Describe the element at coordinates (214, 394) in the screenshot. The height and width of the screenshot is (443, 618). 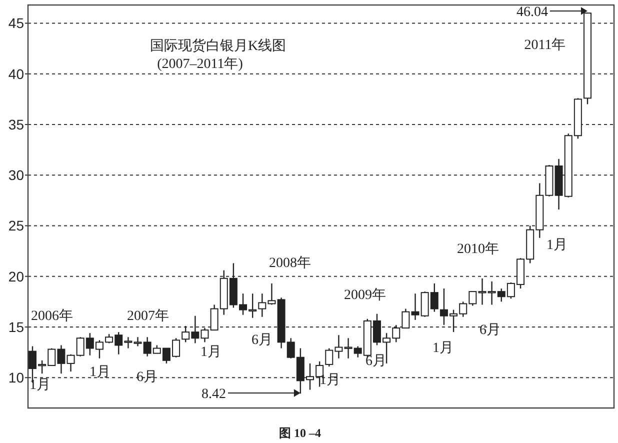
I see `annotation: 8.42` at that location.